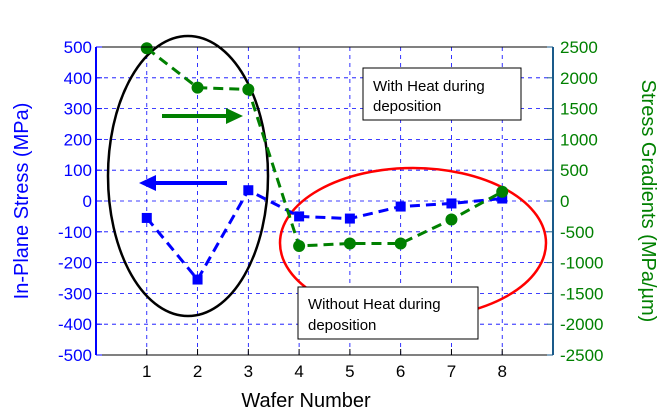 The image size is (666, 416). What do you see at coordinates (87, 201) in the screenshot?
I see `left-tick-label: 0` at bounding box center [87, 201].